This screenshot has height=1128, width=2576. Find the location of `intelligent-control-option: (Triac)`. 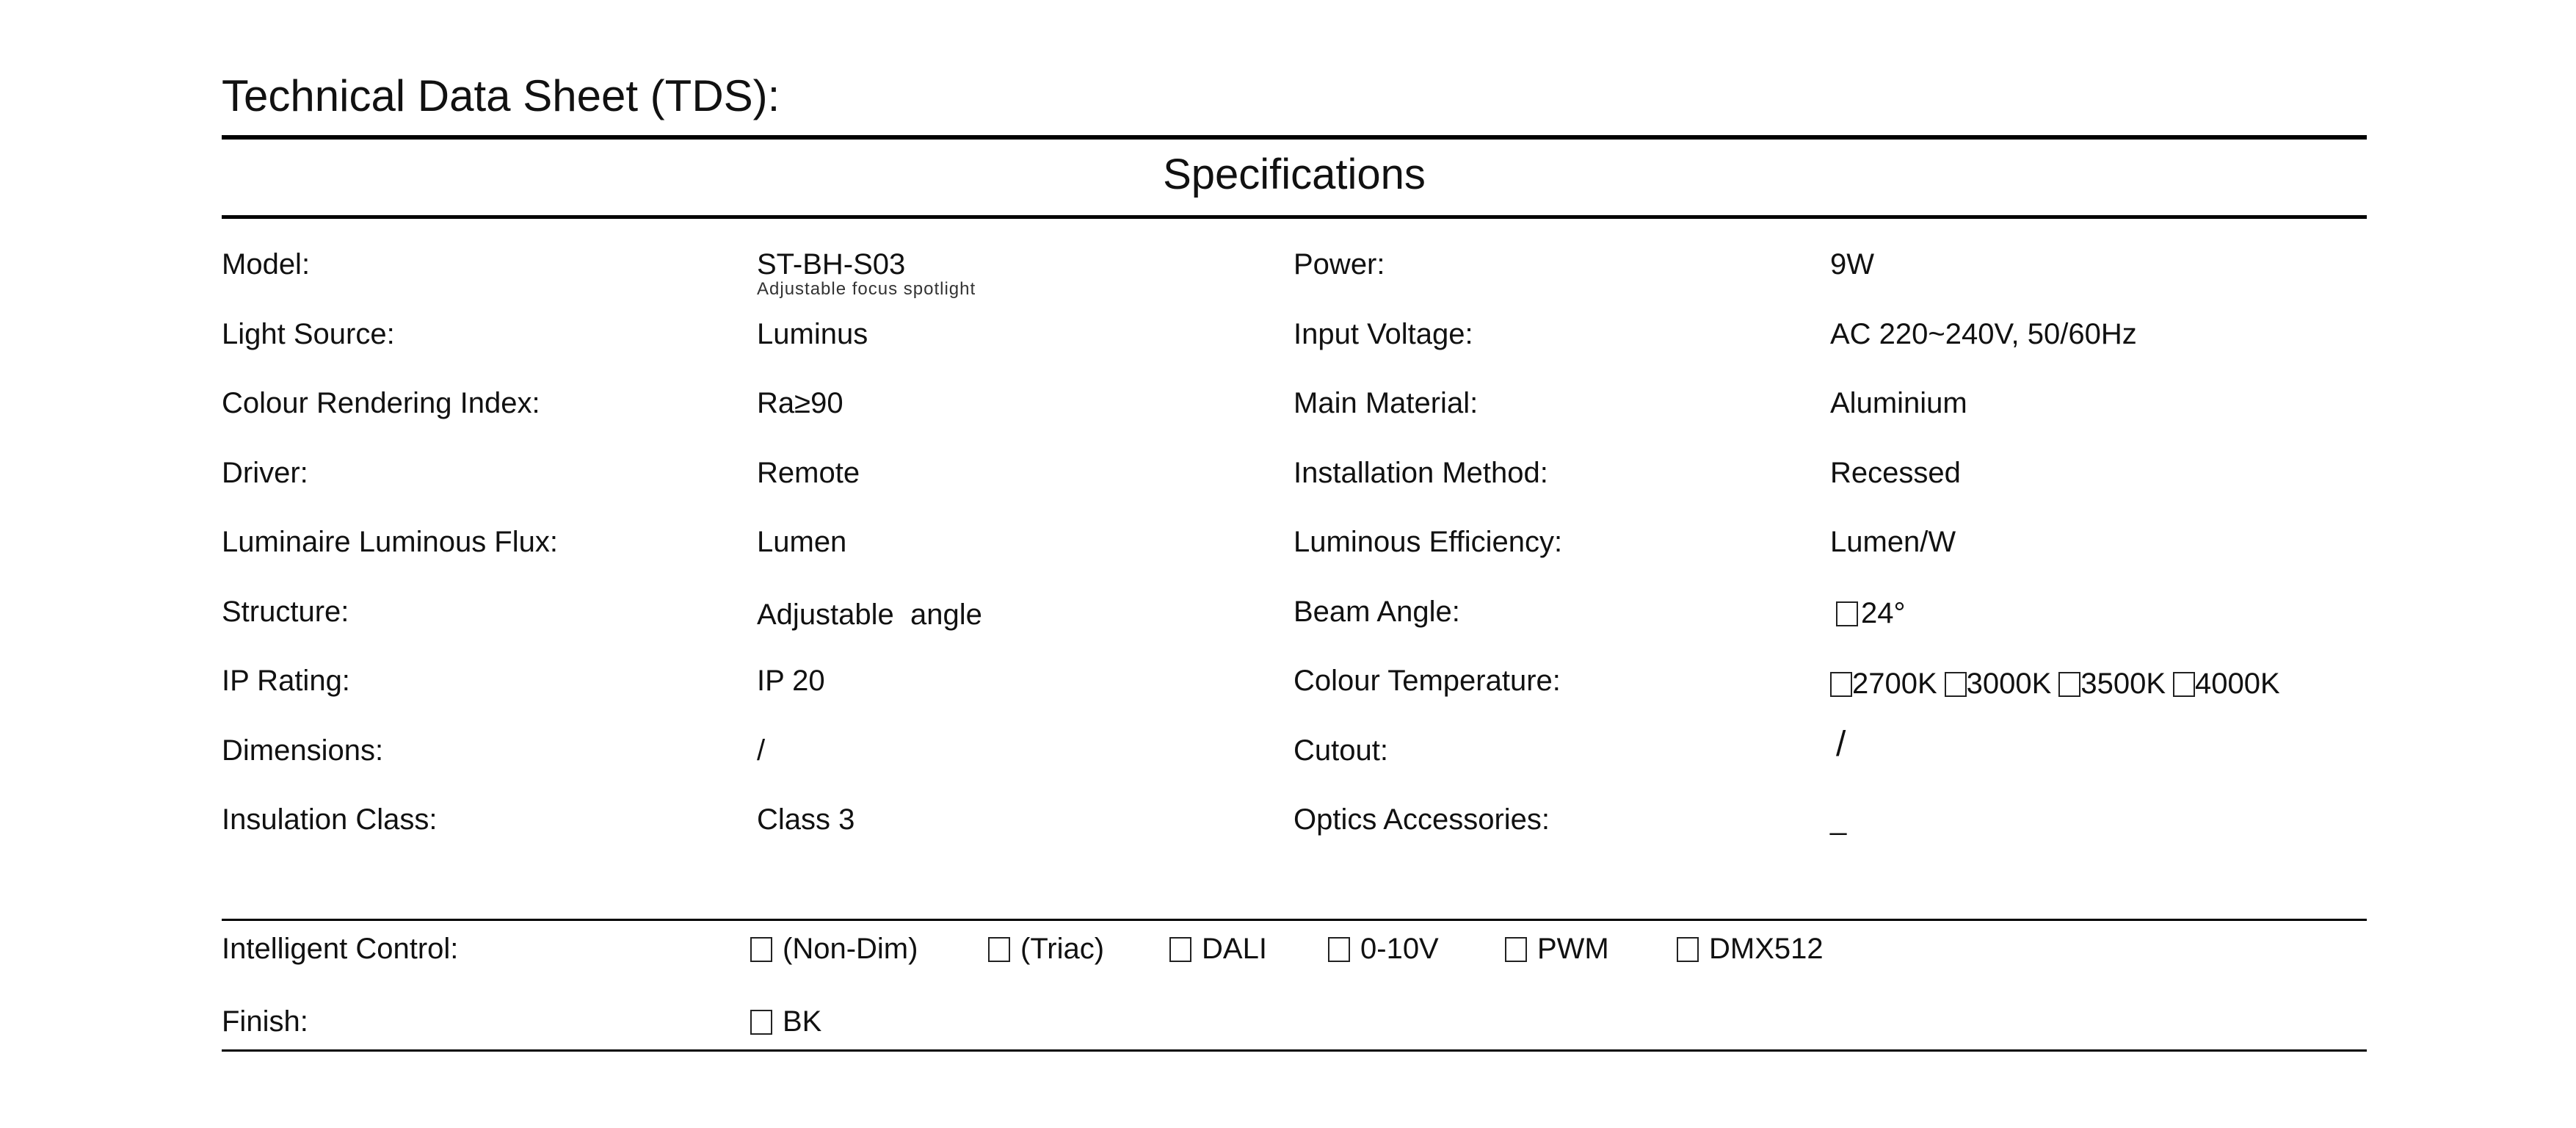

intelligent-control-option: (Triac) is located at coordinates (1046, 948).